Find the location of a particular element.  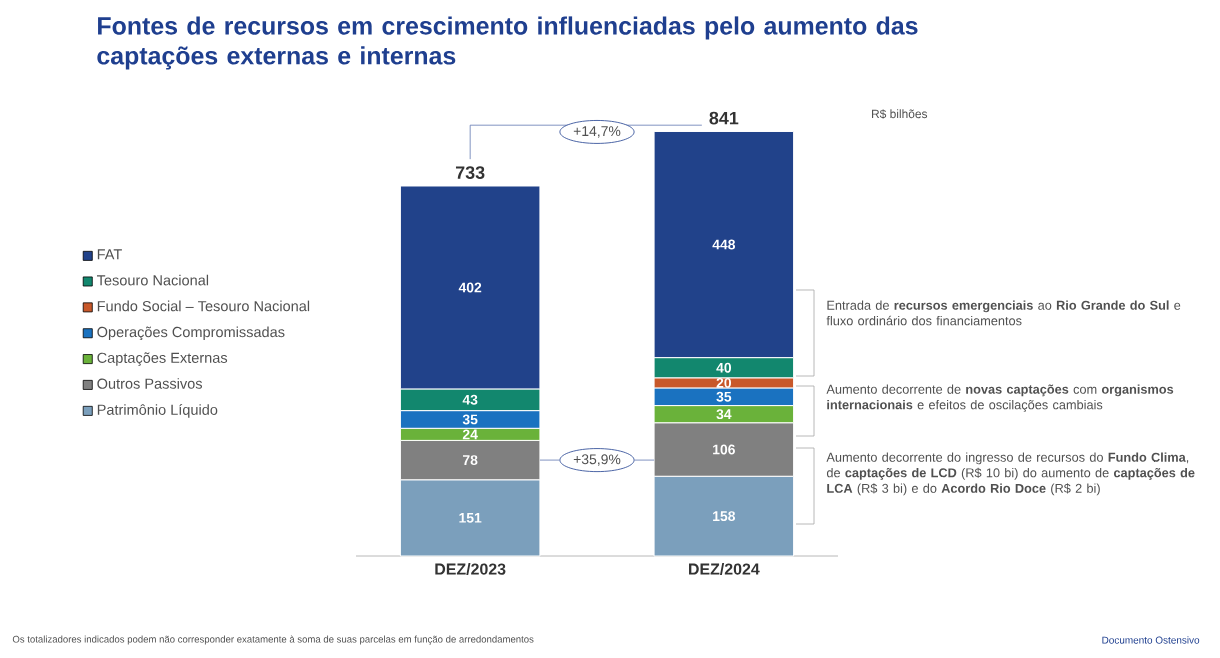

total-label: 841 is located at coordinates (724, 118).